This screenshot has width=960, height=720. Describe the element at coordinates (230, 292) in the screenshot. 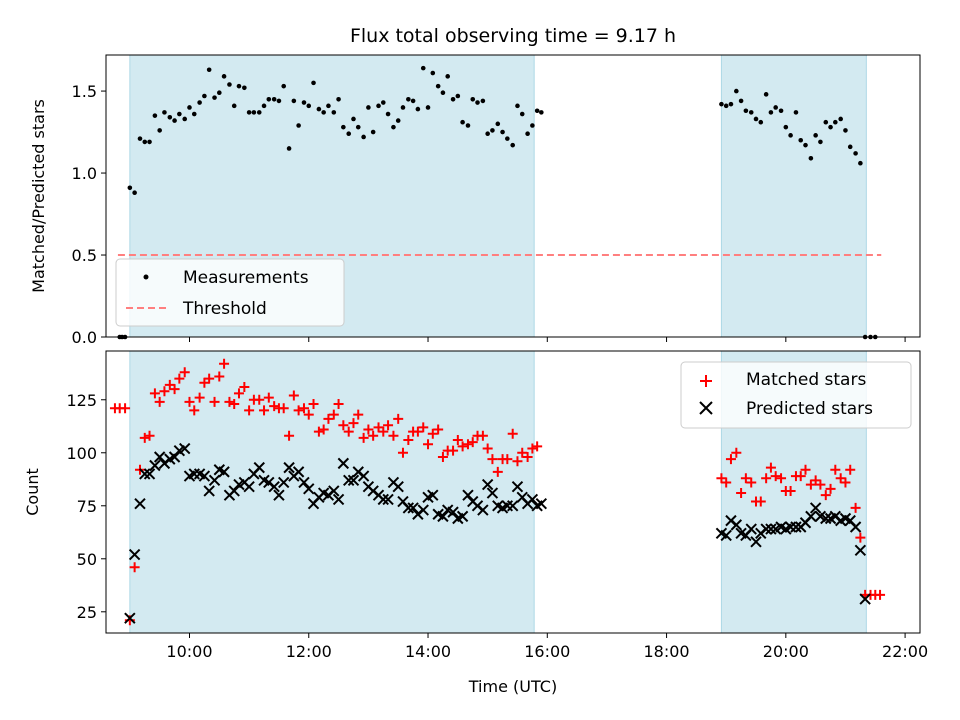

I see `ratio-legend-box` at that location.